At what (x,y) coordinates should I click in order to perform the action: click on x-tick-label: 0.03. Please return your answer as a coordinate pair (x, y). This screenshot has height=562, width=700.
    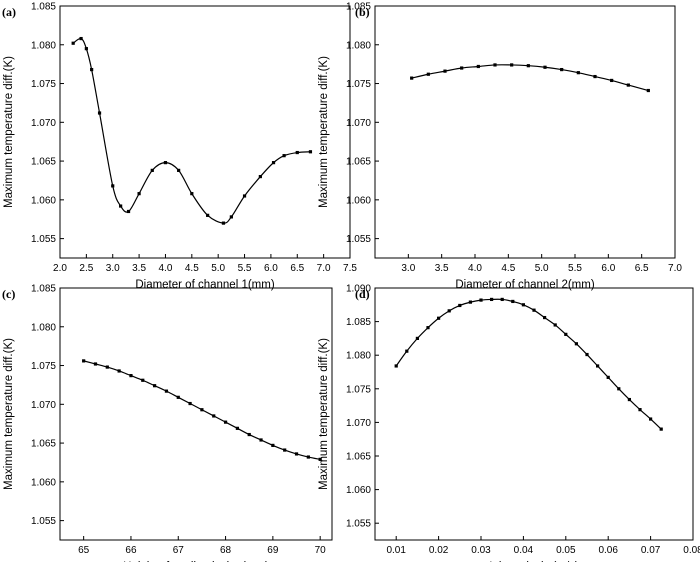
    Looking at the image, I should click on (481, 550).